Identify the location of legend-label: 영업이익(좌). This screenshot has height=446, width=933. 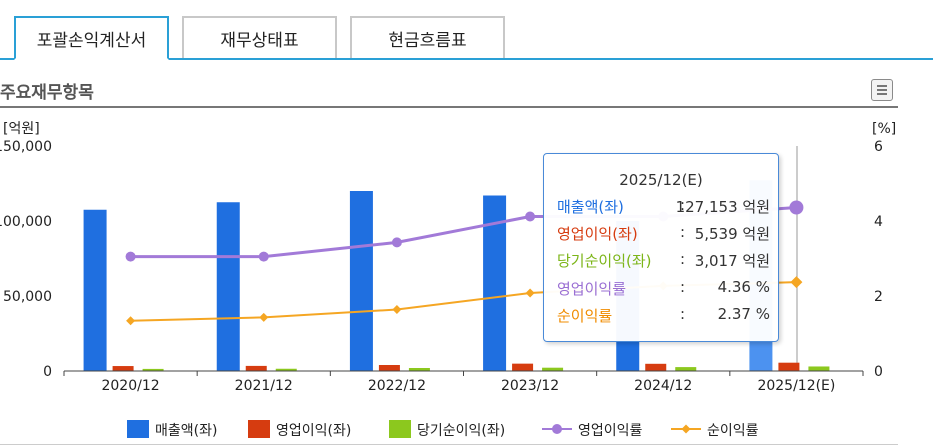
(313, 431).